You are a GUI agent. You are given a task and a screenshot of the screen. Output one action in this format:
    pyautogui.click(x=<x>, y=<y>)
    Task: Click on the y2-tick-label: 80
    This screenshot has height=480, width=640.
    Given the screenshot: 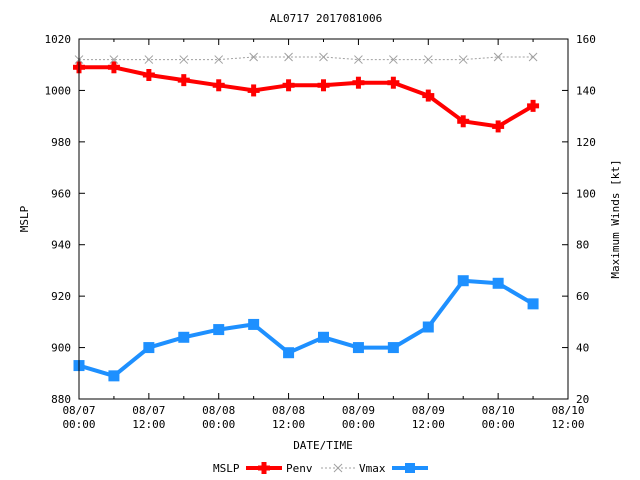 What is the action you would take?
    pyautogui.click(x=582, y=245)
    